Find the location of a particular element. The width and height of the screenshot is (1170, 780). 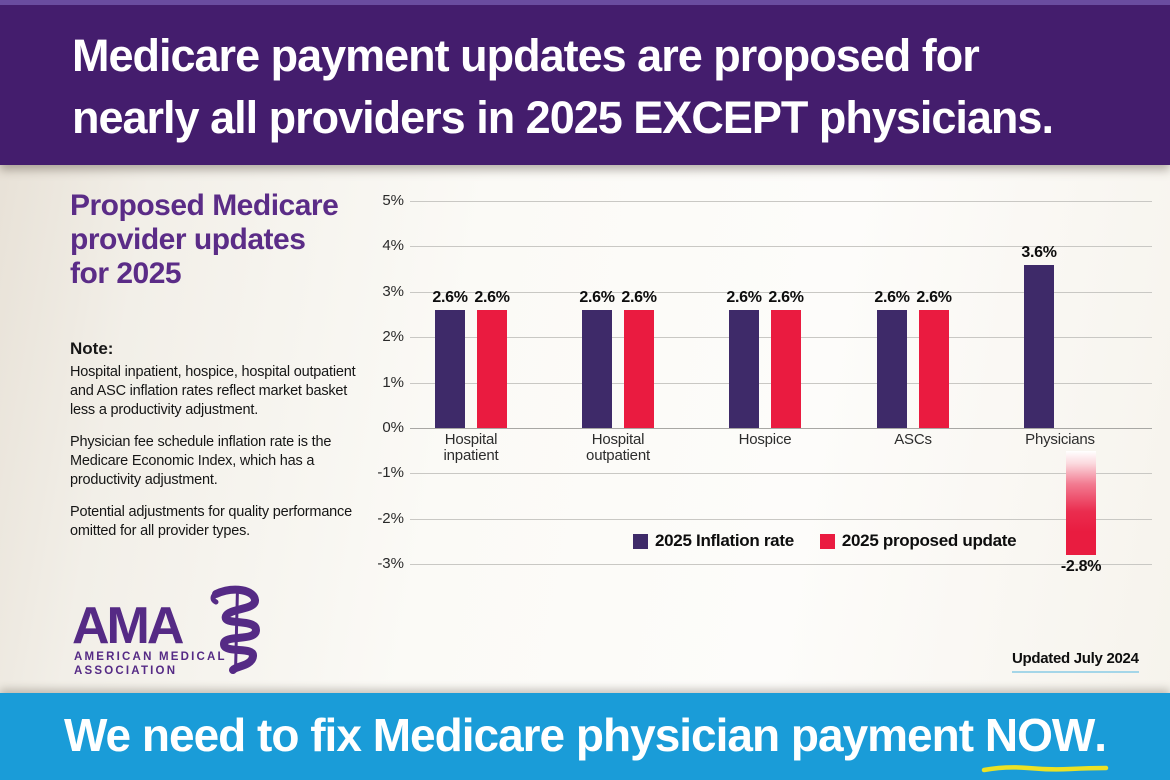

y-tick-label: -3% is located at coordinates (390, 564).